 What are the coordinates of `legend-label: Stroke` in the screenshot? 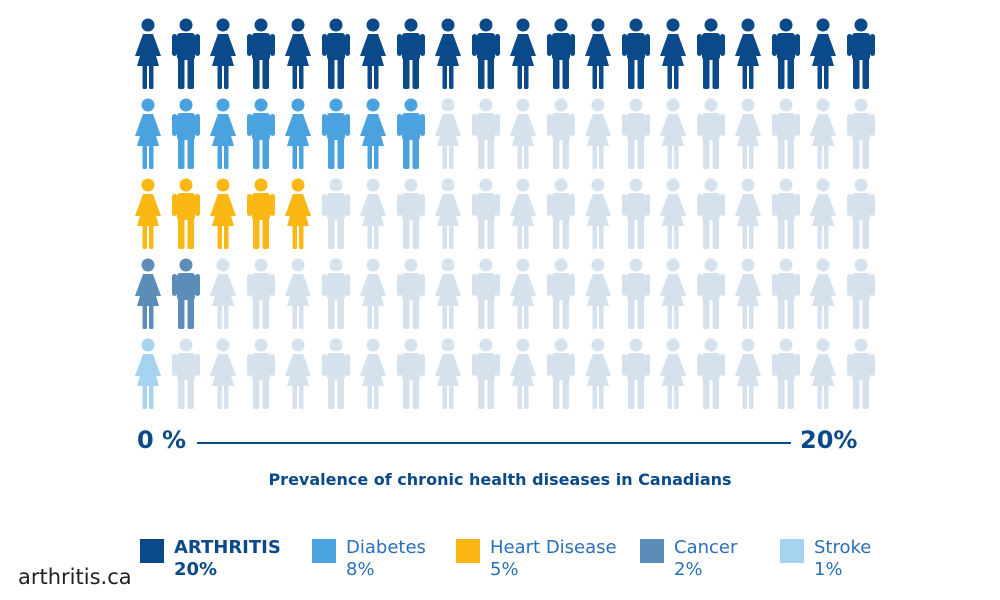 It's located at (842, 548).